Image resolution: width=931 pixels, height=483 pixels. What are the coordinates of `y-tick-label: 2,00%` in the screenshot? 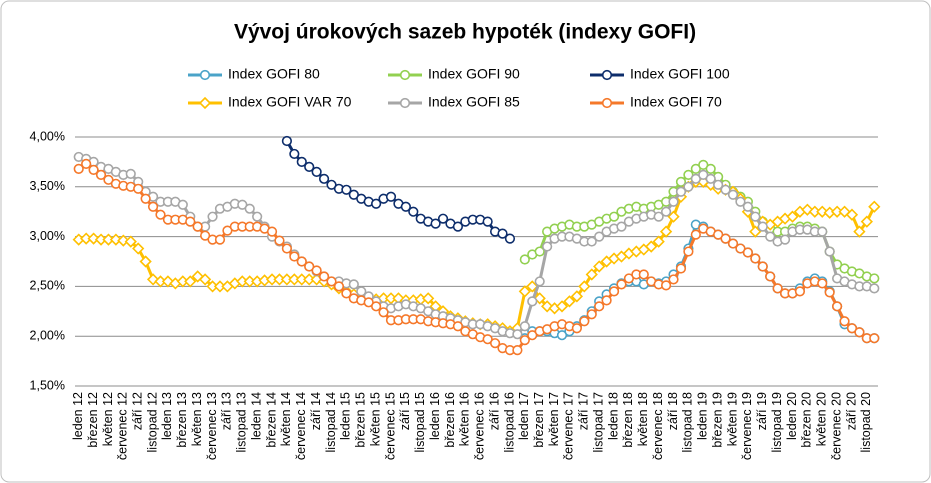 It's located at (47, 335).